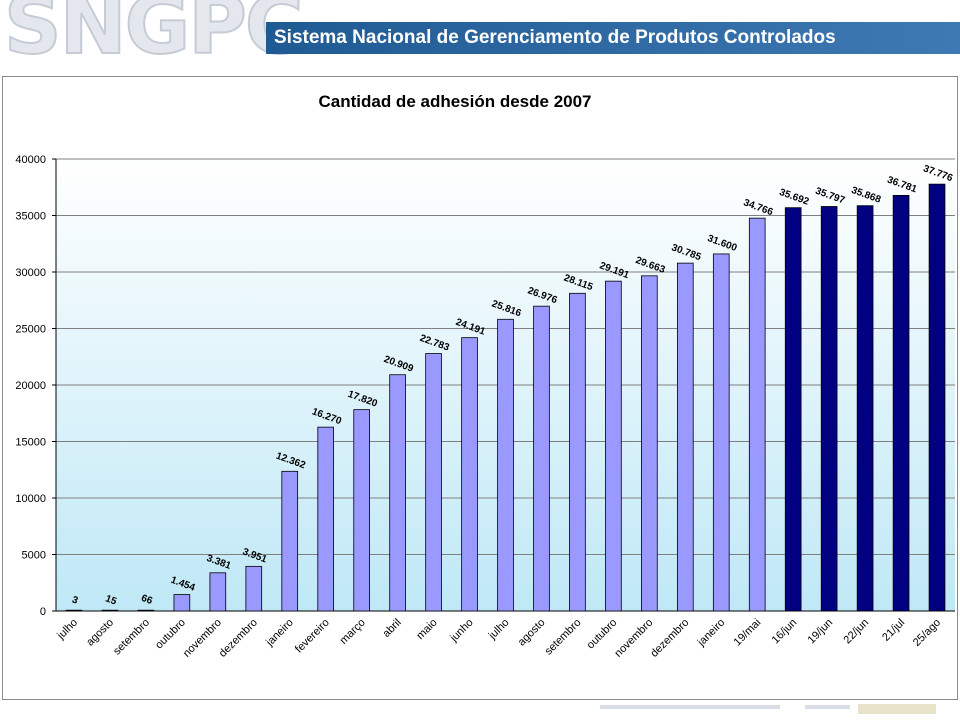 The width and height of the screenshot is (960, 720). I want to click on x-tick-label: abril, so click(392, 628).